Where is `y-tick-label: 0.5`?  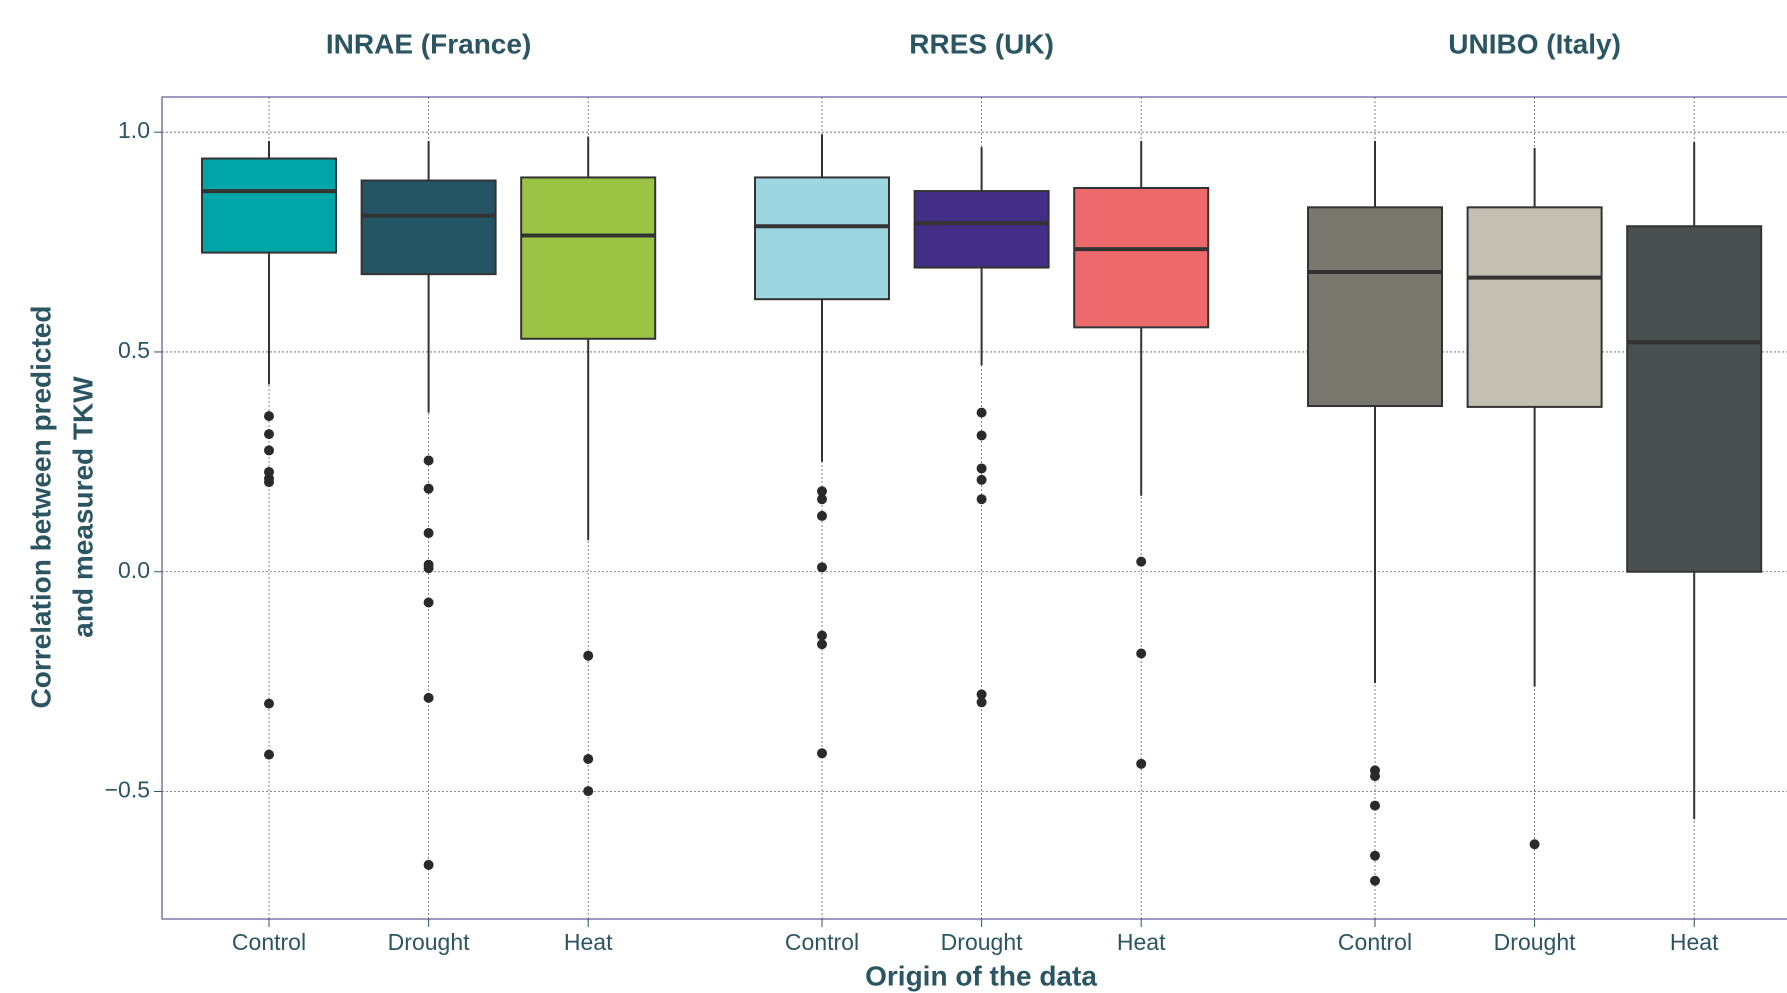 y-tick-label: 0.5 is located at coordinates (134, 350).